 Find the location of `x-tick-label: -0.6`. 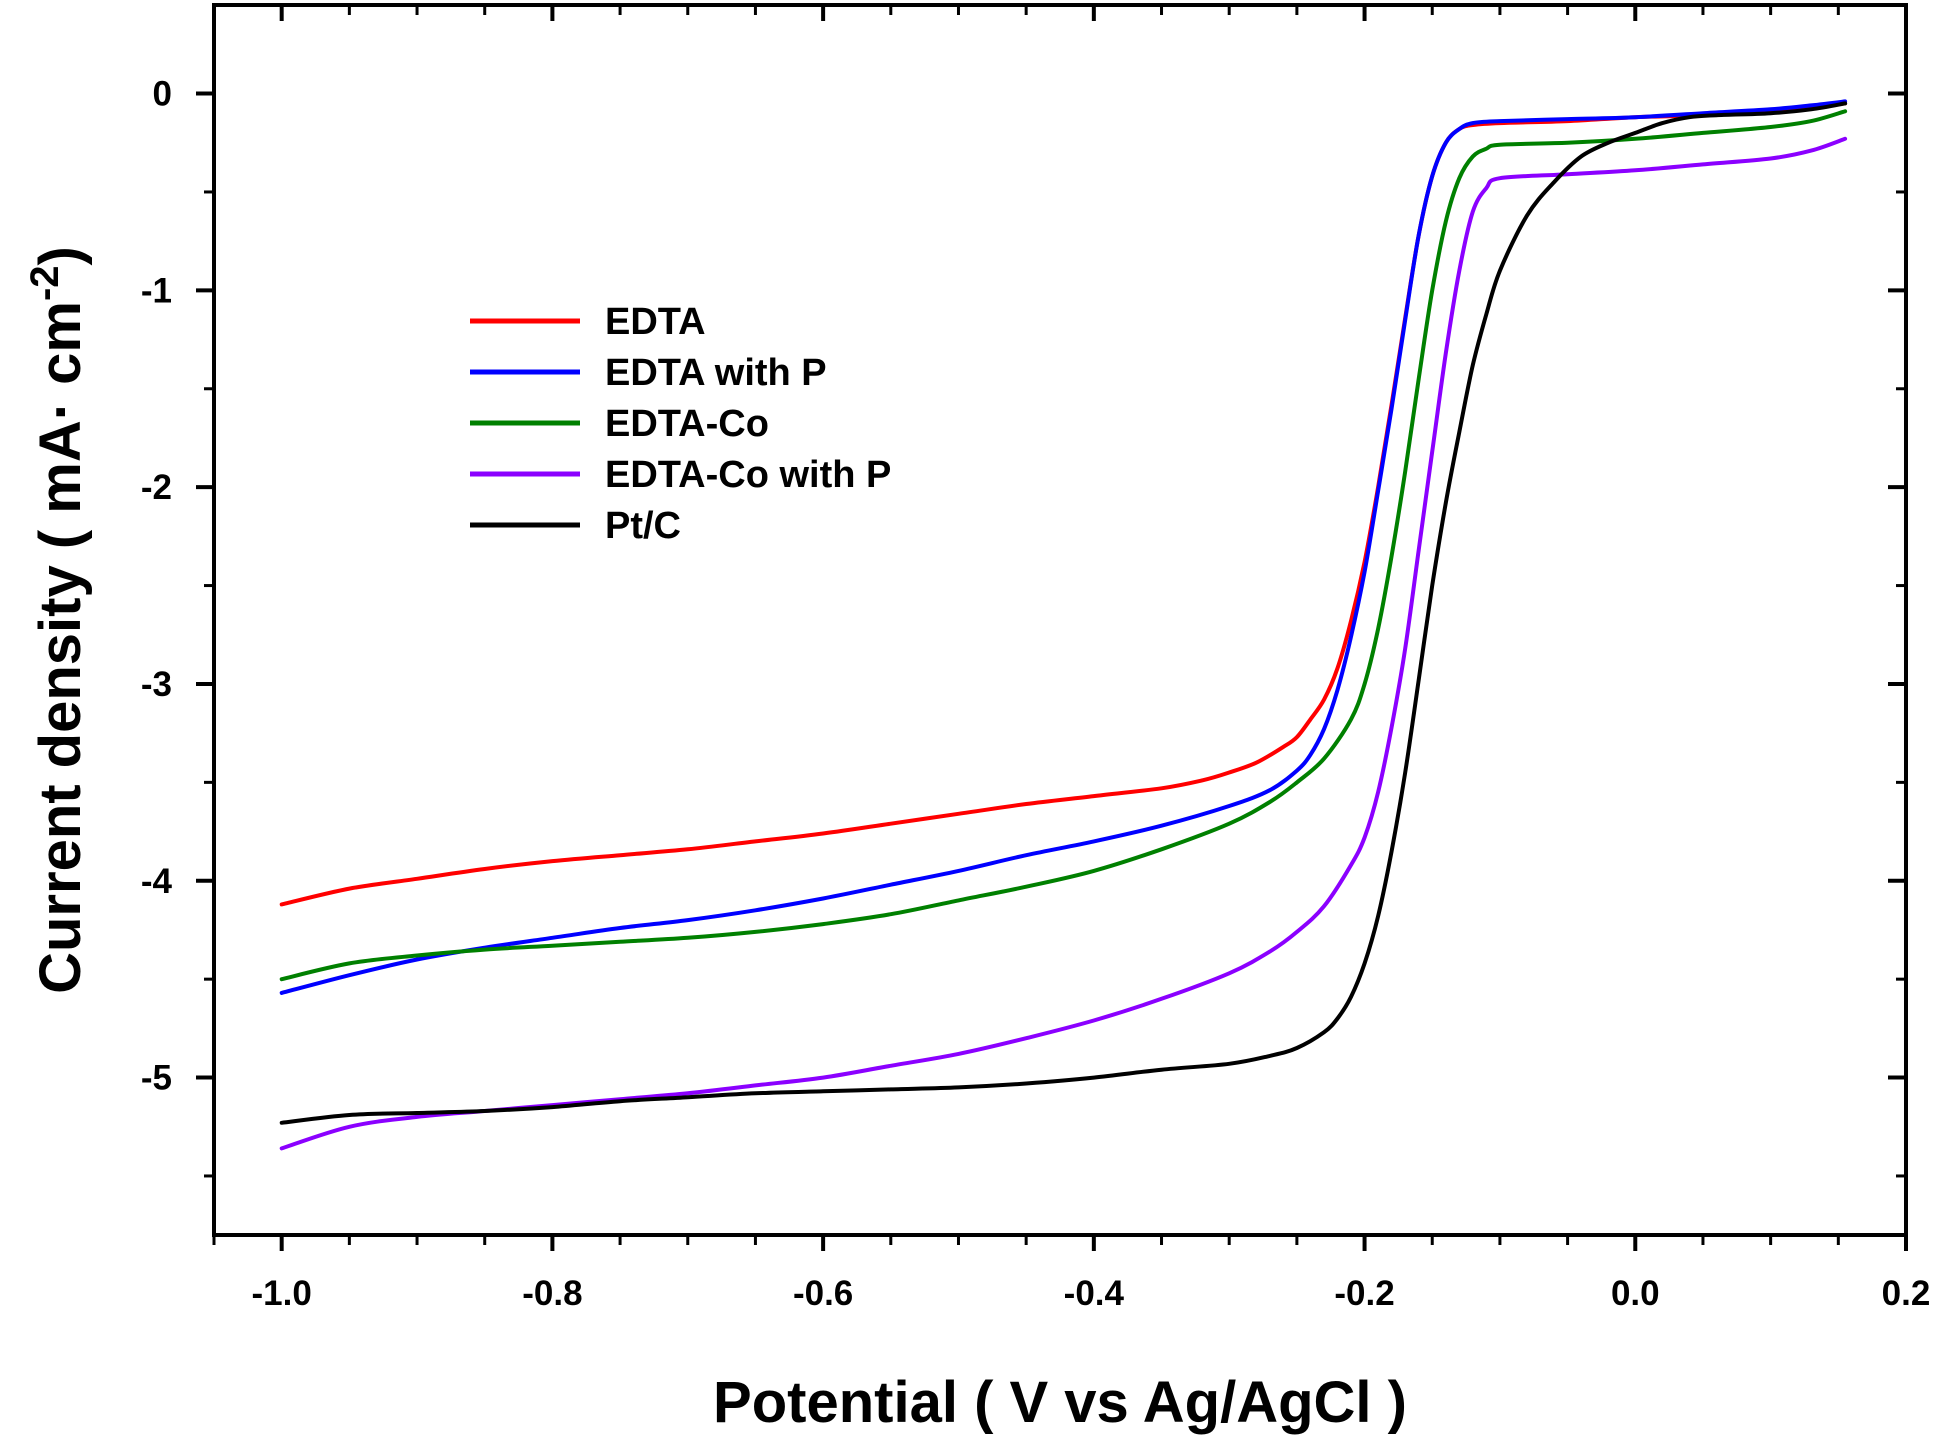

x-tick-label: -0.6 is located at coordinates (823, 1293).